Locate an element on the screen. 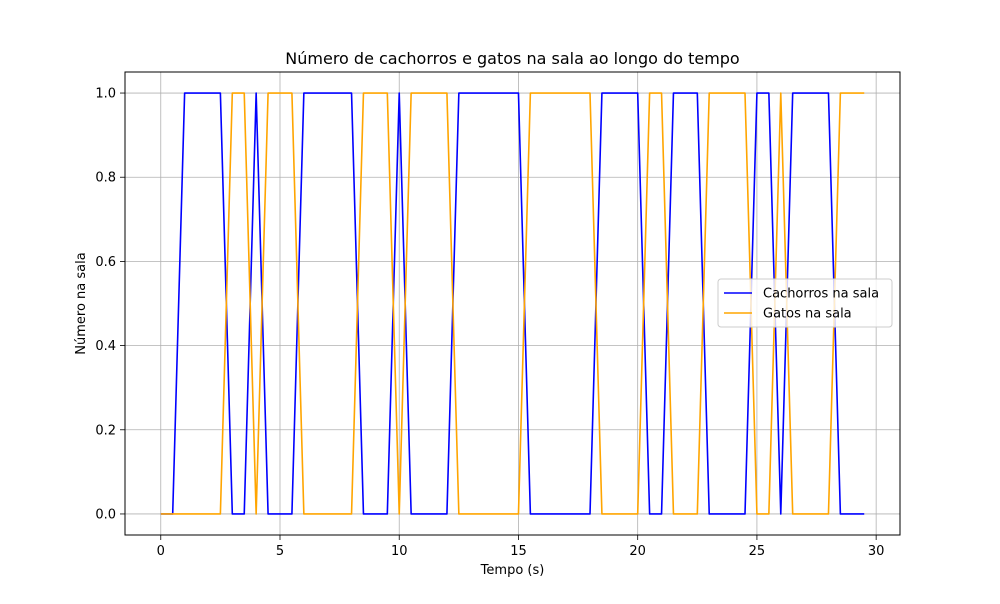 The image size is (1000, 604). x-tick-label: 15 is located at coordinates (518, 551).